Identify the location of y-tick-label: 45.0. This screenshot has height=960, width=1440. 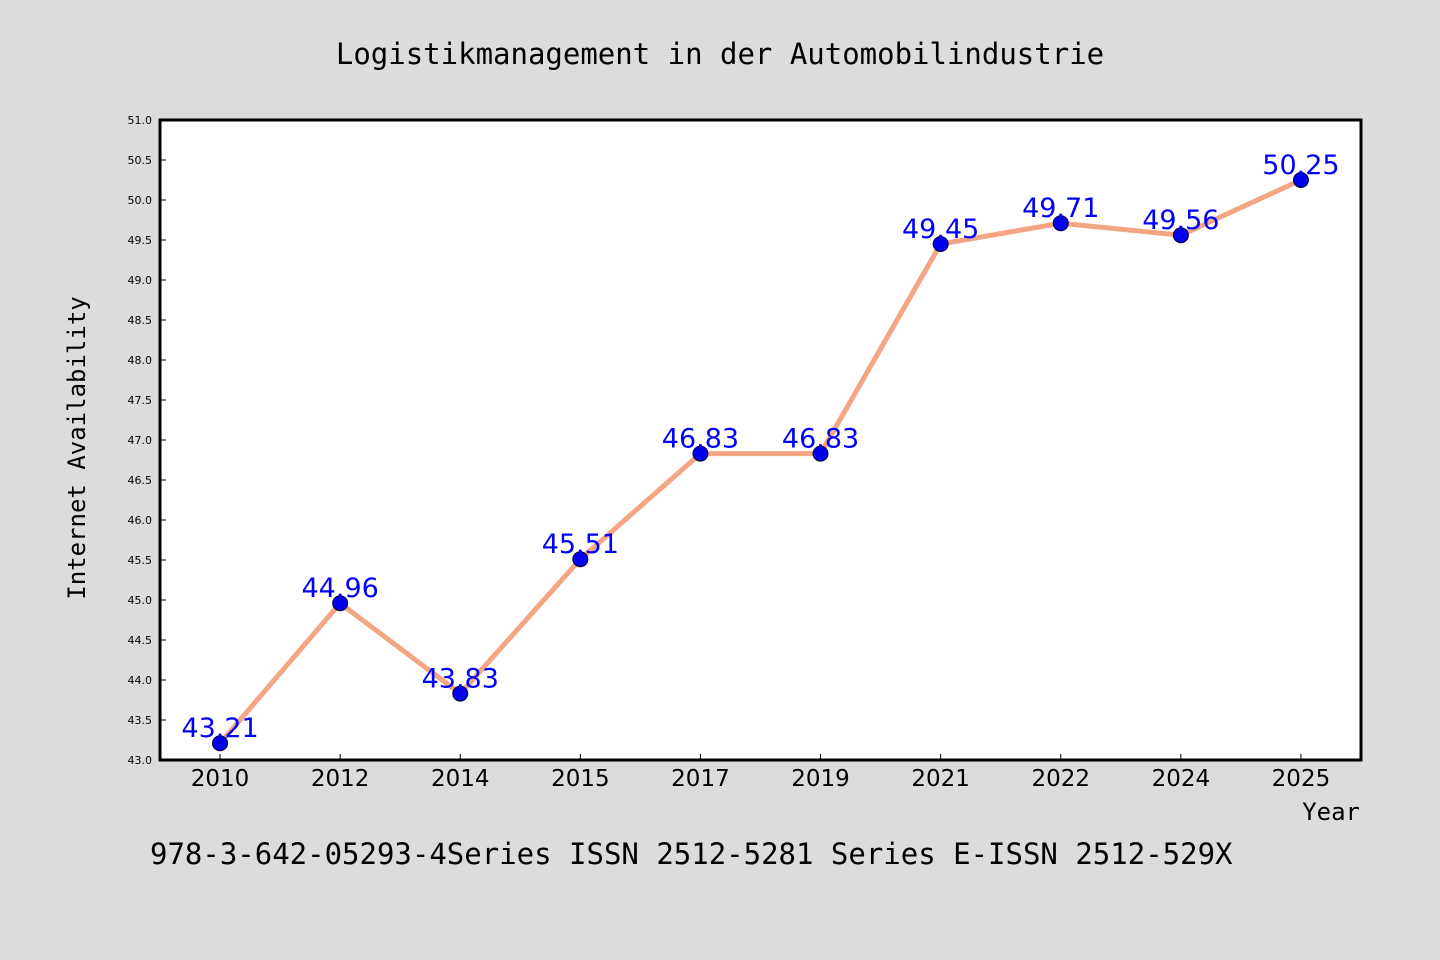
(140, 600).